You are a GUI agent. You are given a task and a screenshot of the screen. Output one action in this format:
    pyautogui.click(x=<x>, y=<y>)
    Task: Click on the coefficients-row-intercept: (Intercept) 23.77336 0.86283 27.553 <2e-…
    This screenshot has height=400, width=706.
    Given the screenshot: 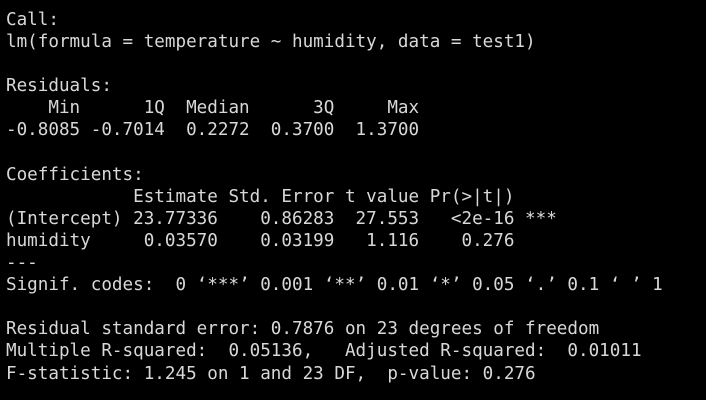 What is the action you would take?
    pyautogui.click(x=281, y=218)
    